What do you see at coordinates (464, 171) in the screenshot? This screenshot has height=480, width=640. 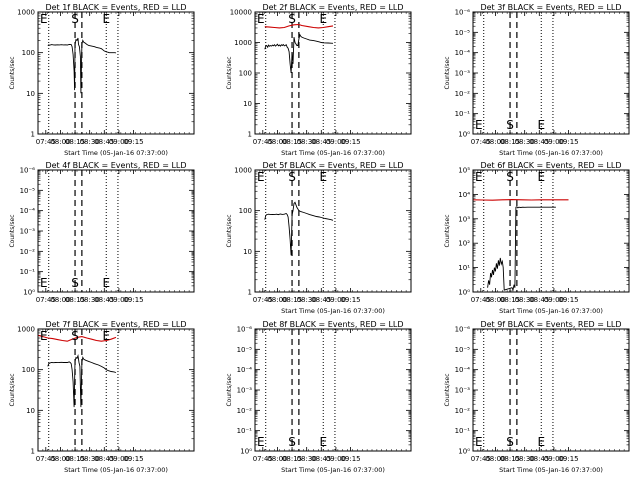 I see `y-tick-label: 10⁵` at bounding box center [464, 171].